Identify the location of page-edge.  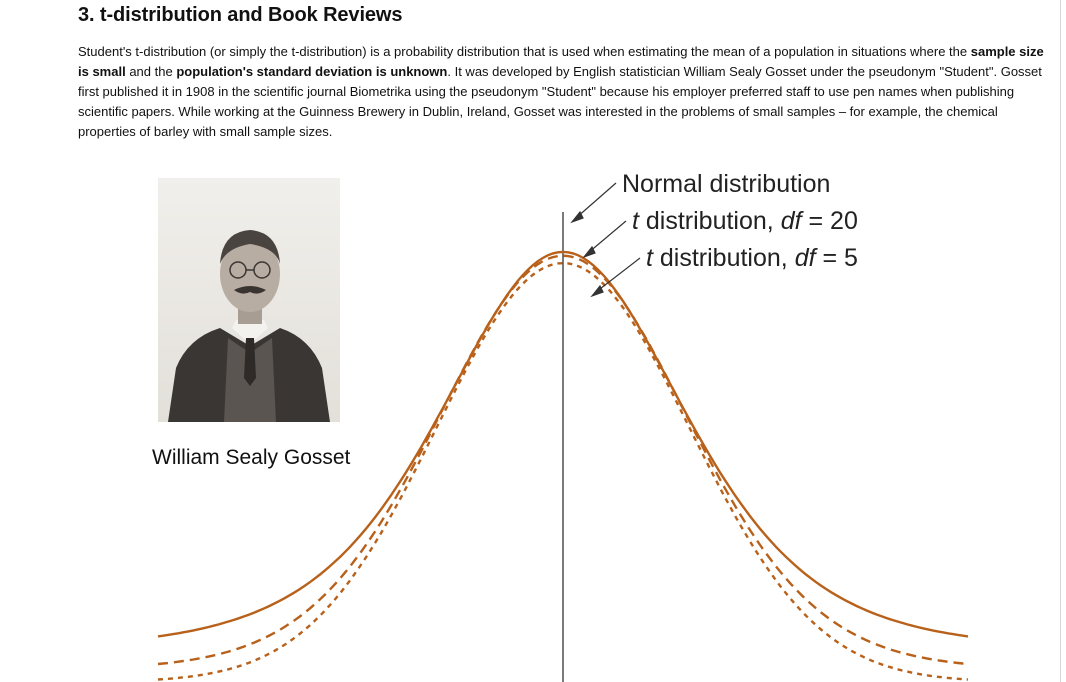
(1060, 341).